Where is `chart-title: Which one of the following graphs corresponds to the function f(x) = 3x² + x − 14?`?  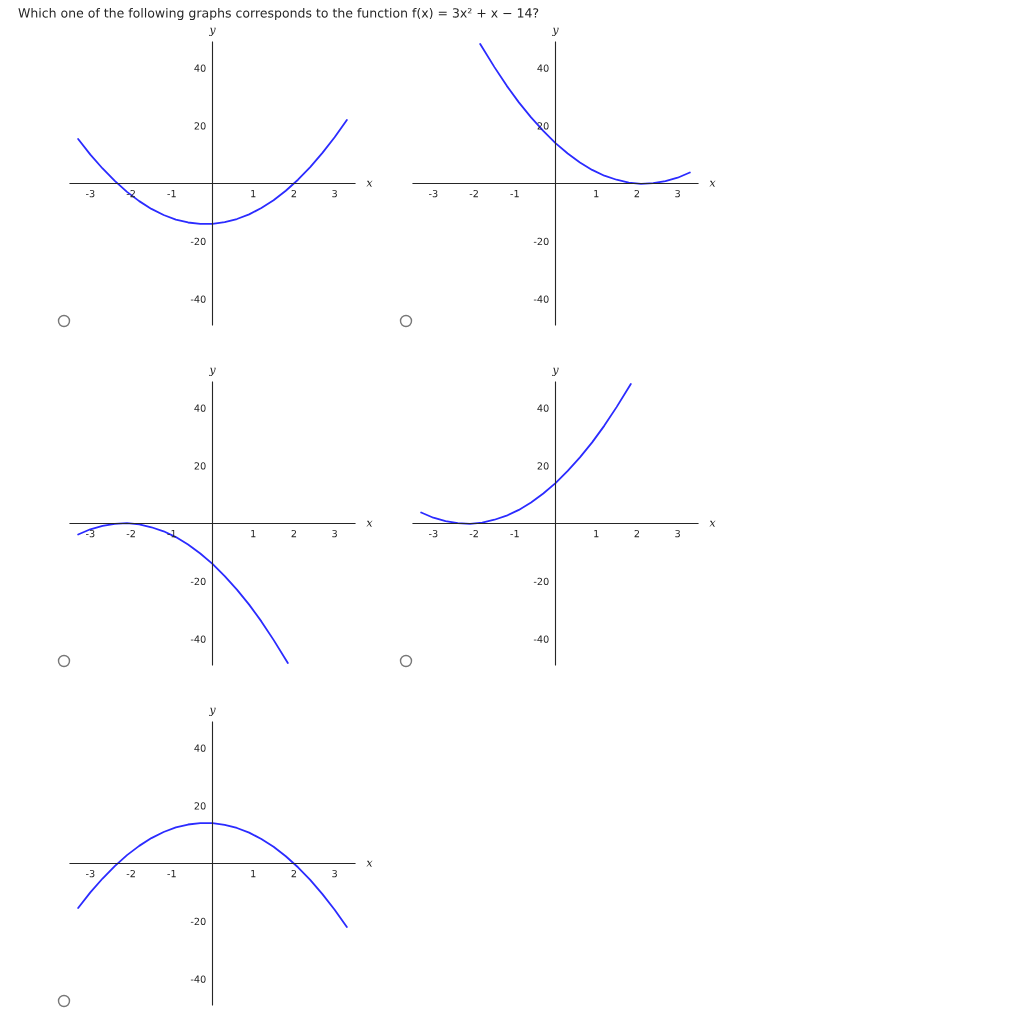 chart-title: Which one of the following graphs corresponds to the function f(x) = 3x² + x − 14? is located at coordinates (278, 14).